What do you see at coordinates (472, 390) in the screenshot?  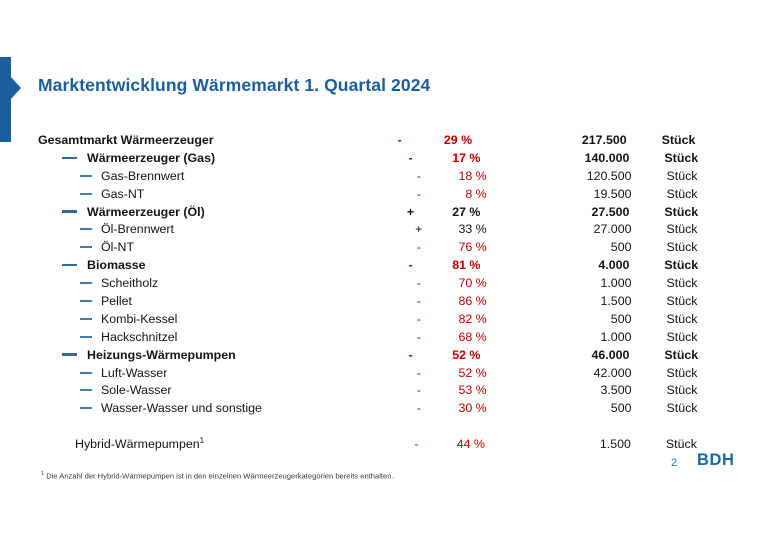 I see `percent-change: 53 %` at bounding box center [472, 390].